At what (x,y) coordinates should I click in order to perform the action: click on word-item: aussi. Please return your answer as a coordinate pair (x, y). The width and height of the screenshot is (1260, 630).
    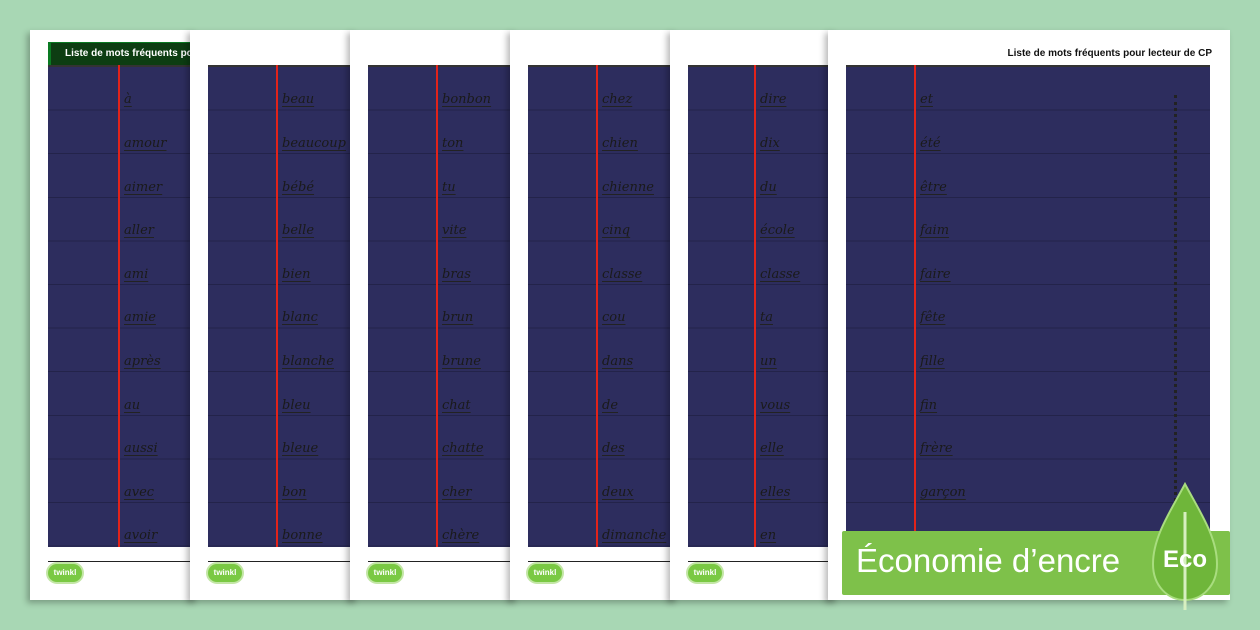
    Looking at the image, I should click on (141, 448).